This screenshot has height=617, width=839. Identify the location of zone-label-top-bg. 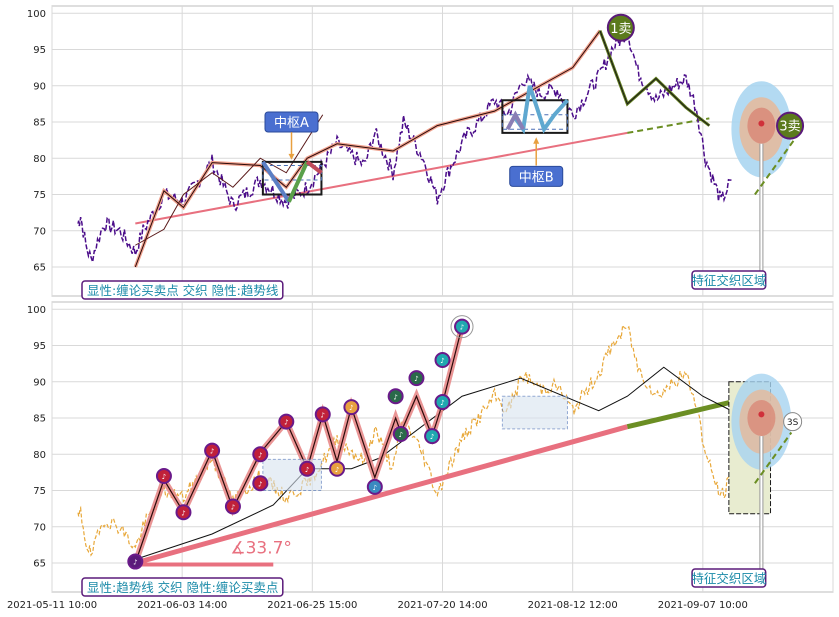
(729, 280).